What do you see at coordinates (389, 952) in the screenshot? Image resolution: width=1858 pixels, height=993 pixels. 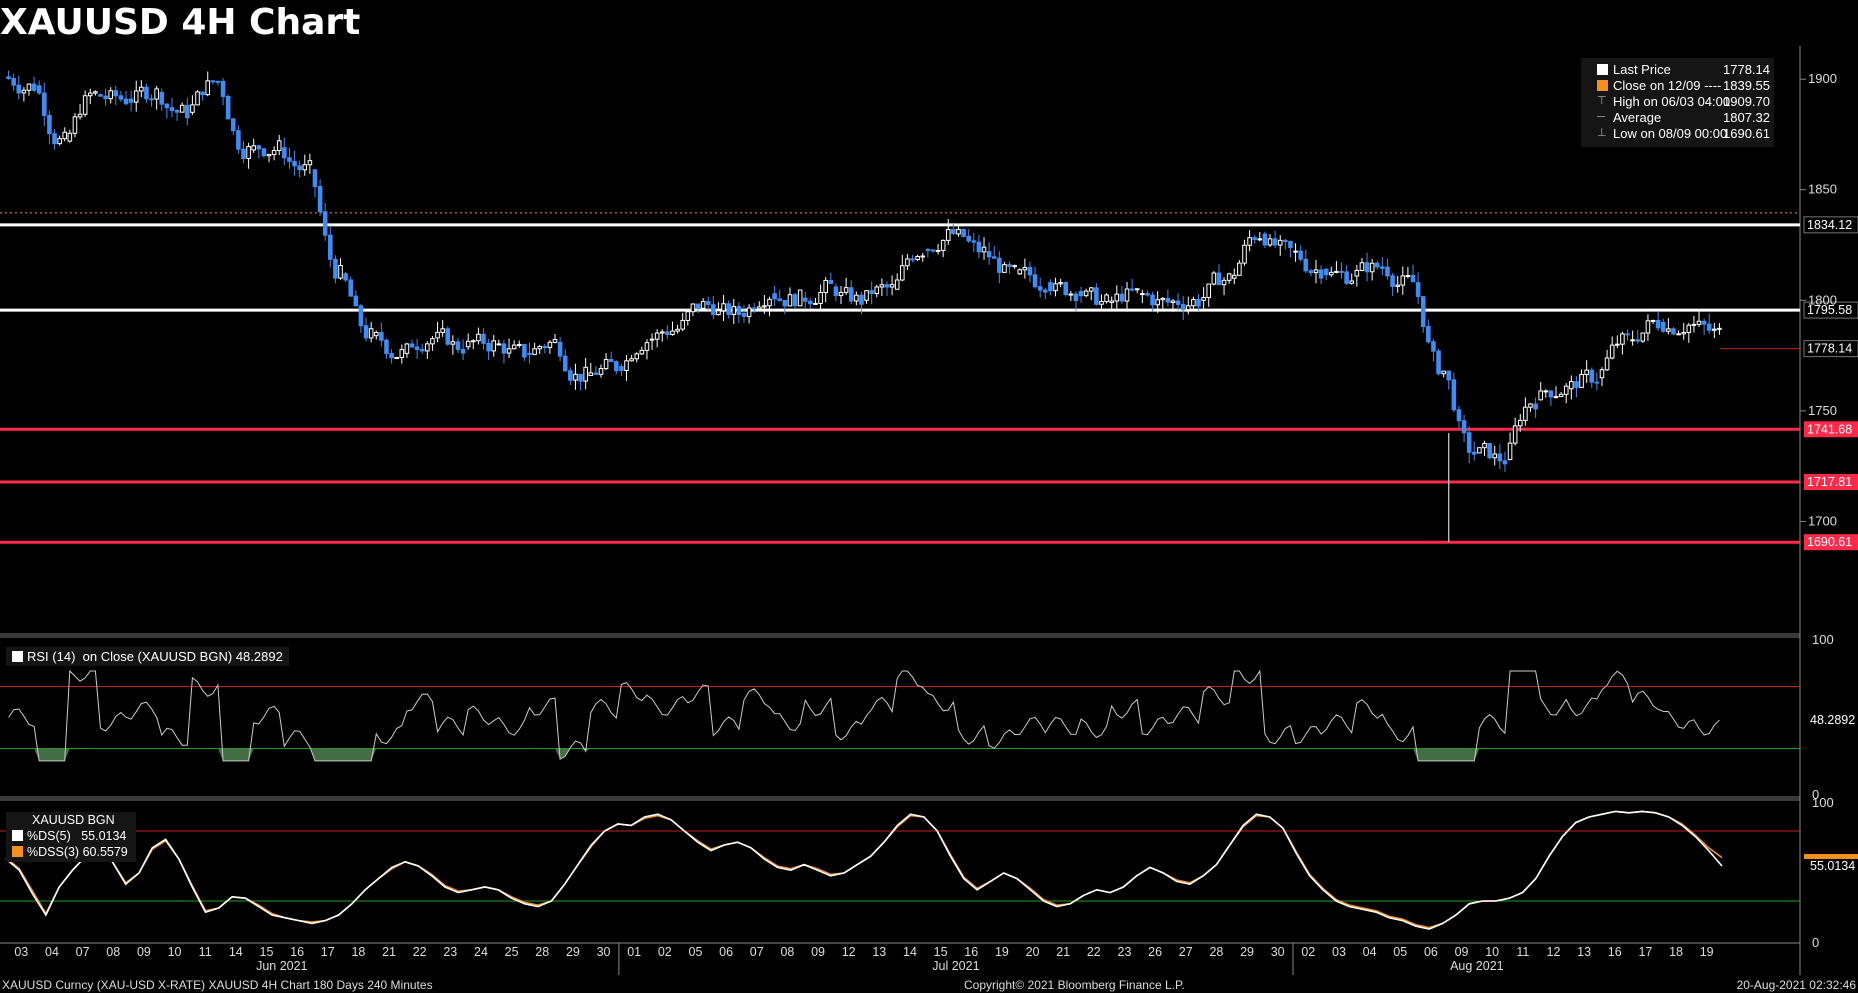 I see `day-tick-label: 21` at bounding box center [389, 952].